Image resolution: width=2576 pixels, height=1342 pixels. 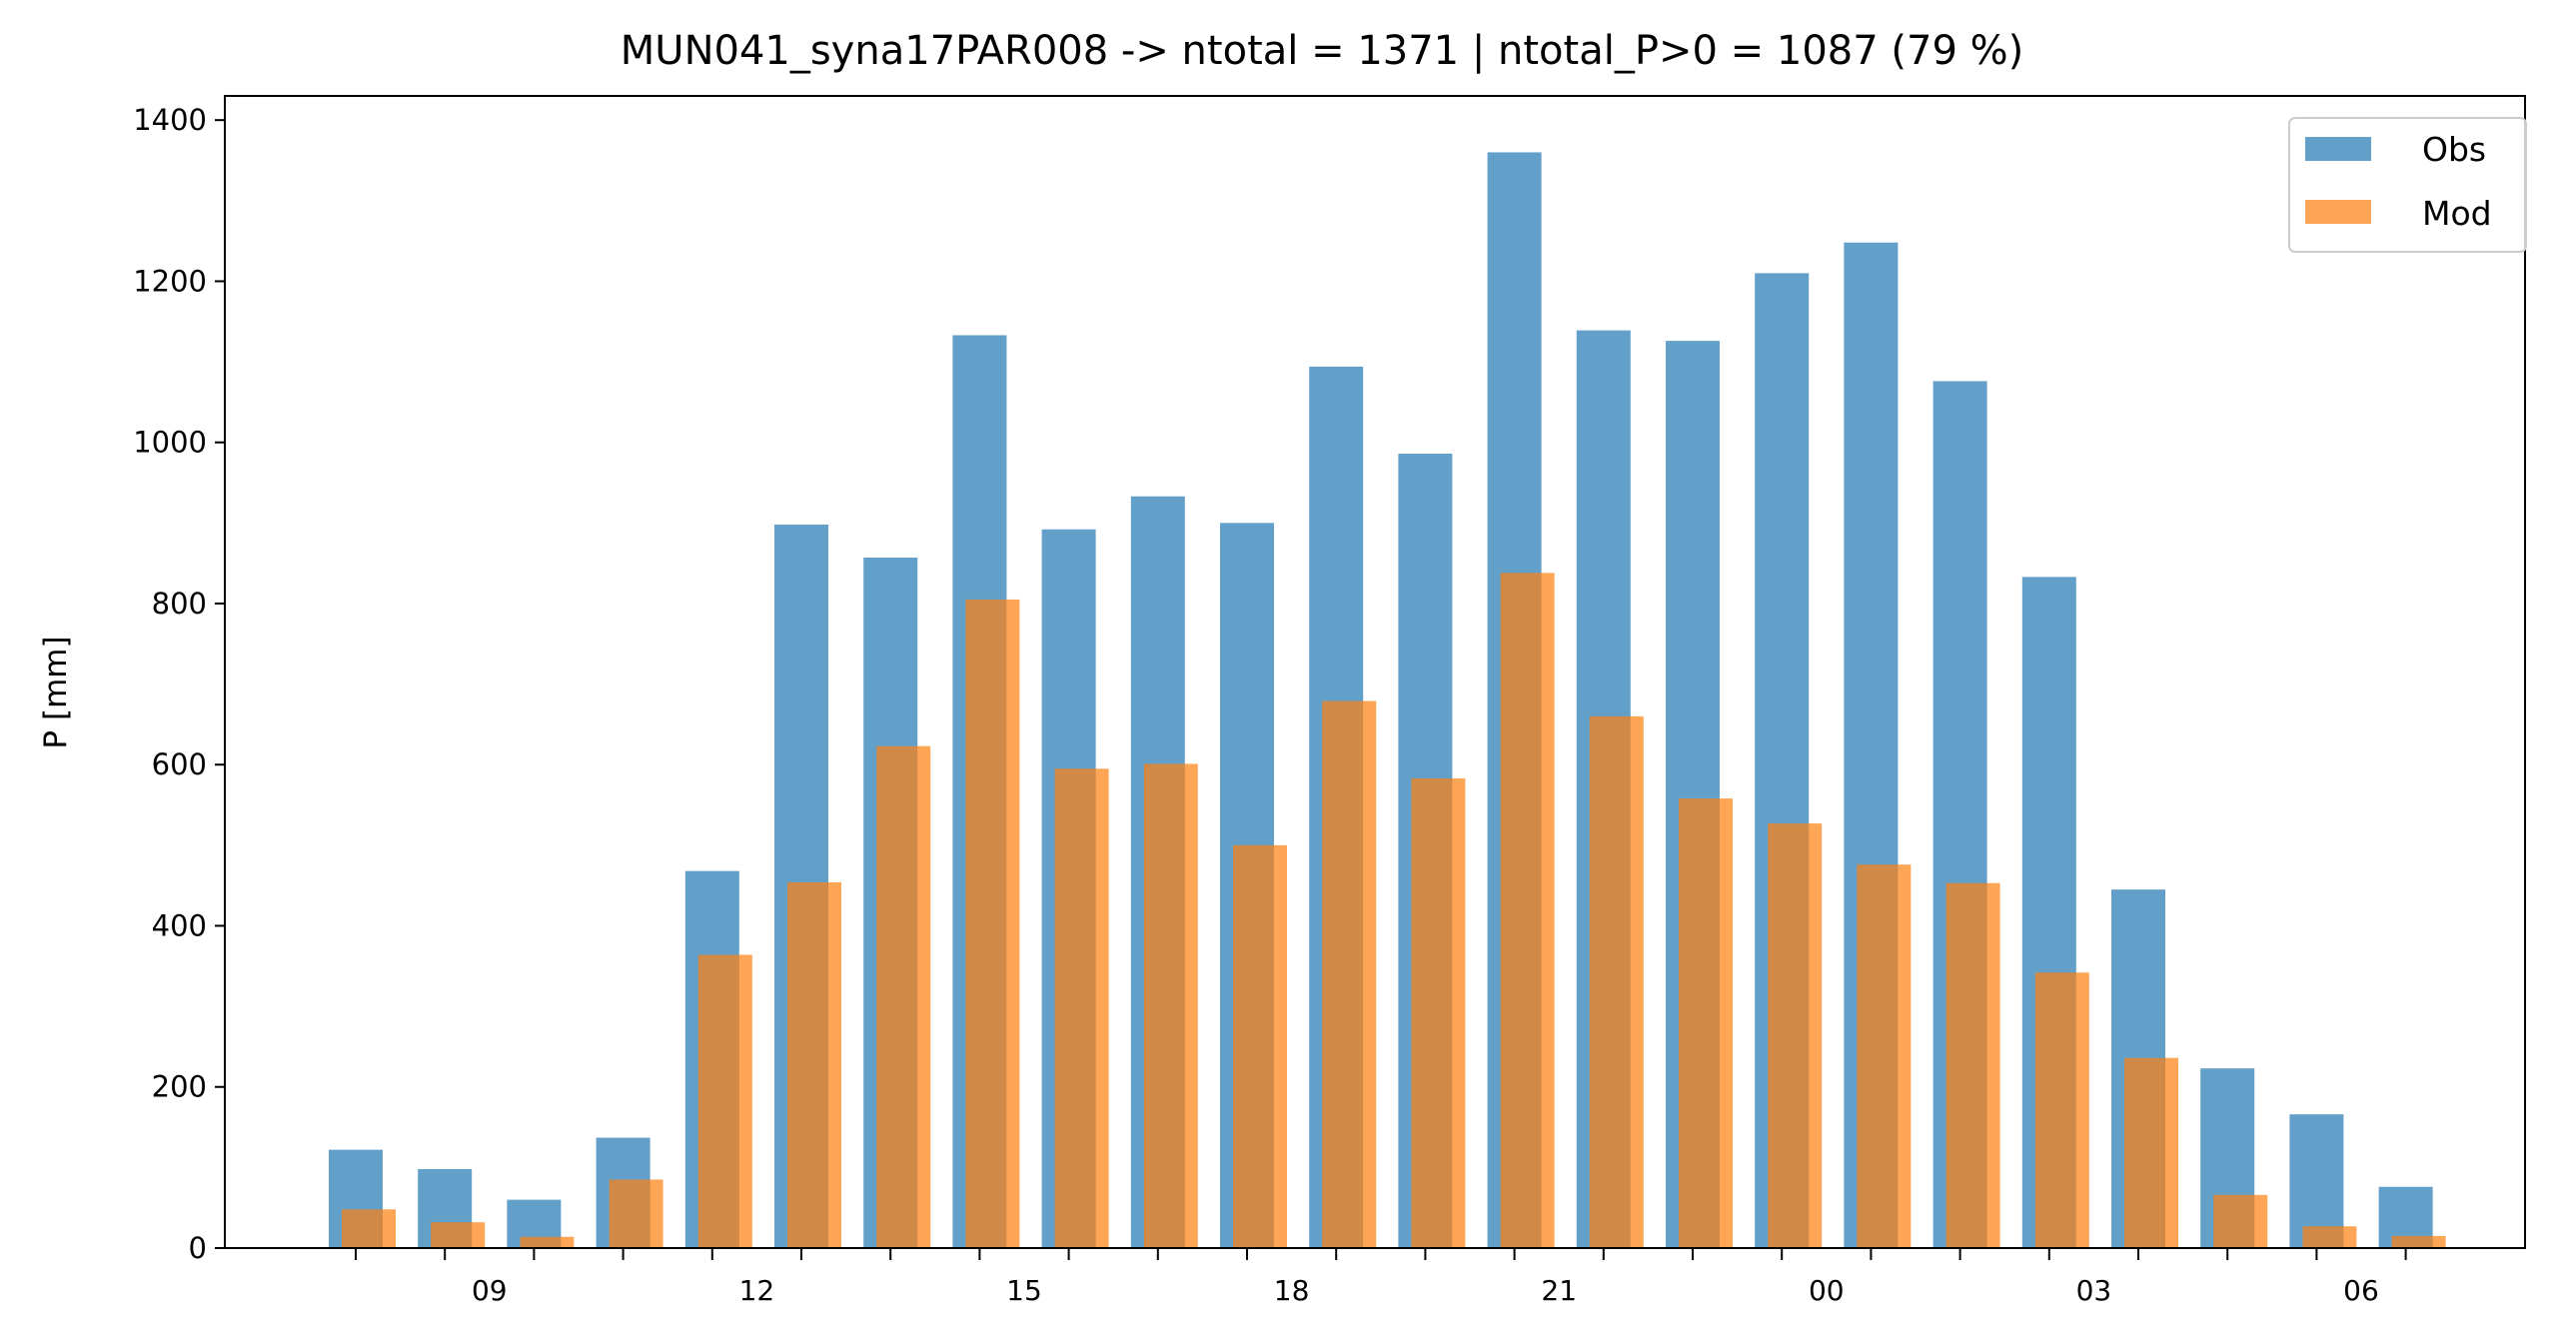 What do you see at coordinates (1381, 1277) in the screenshot?
I see `x-axis-ticks: 09 12 15 18 21 00 03 06` at bounding box center [1381, 1277].